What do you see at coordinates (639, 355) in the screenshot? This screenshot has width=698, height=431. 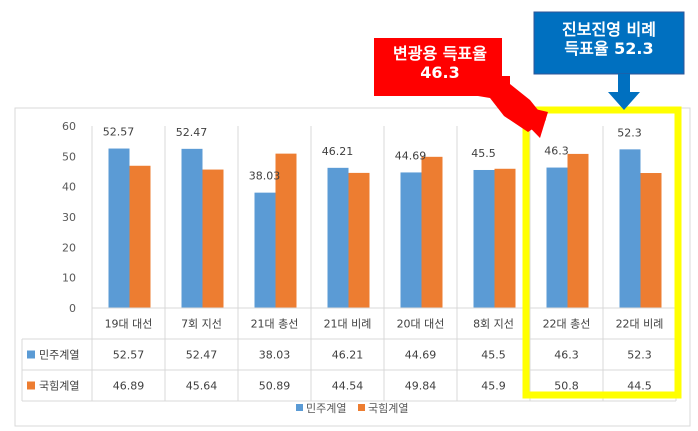 I see `table-cell: 52.3` at bounding box center [639, 355].